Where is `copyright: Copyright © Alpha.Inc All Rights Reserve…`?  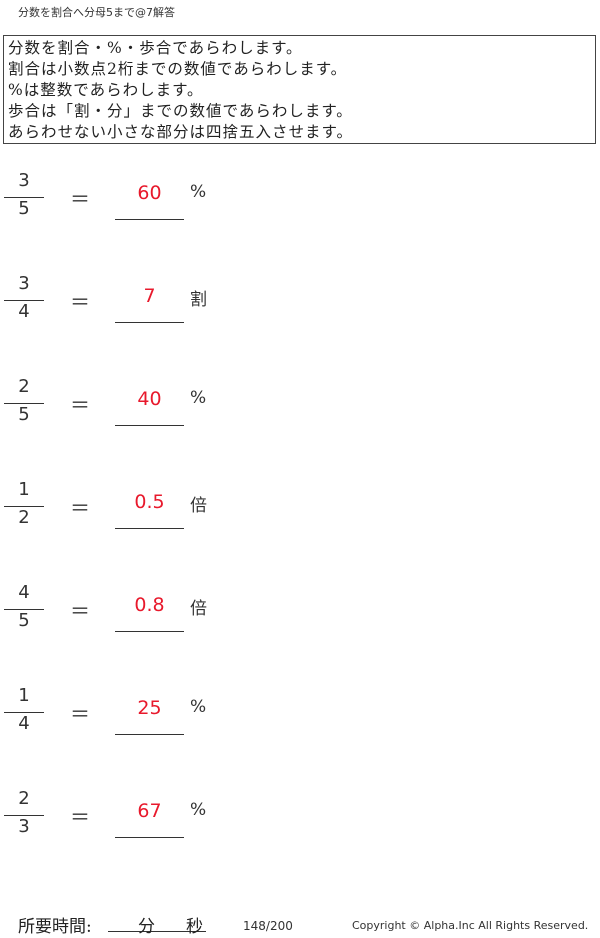
copyright: Copyright © Alpha.Inc All Rights Reserve… is located at coordinates (470, 925).